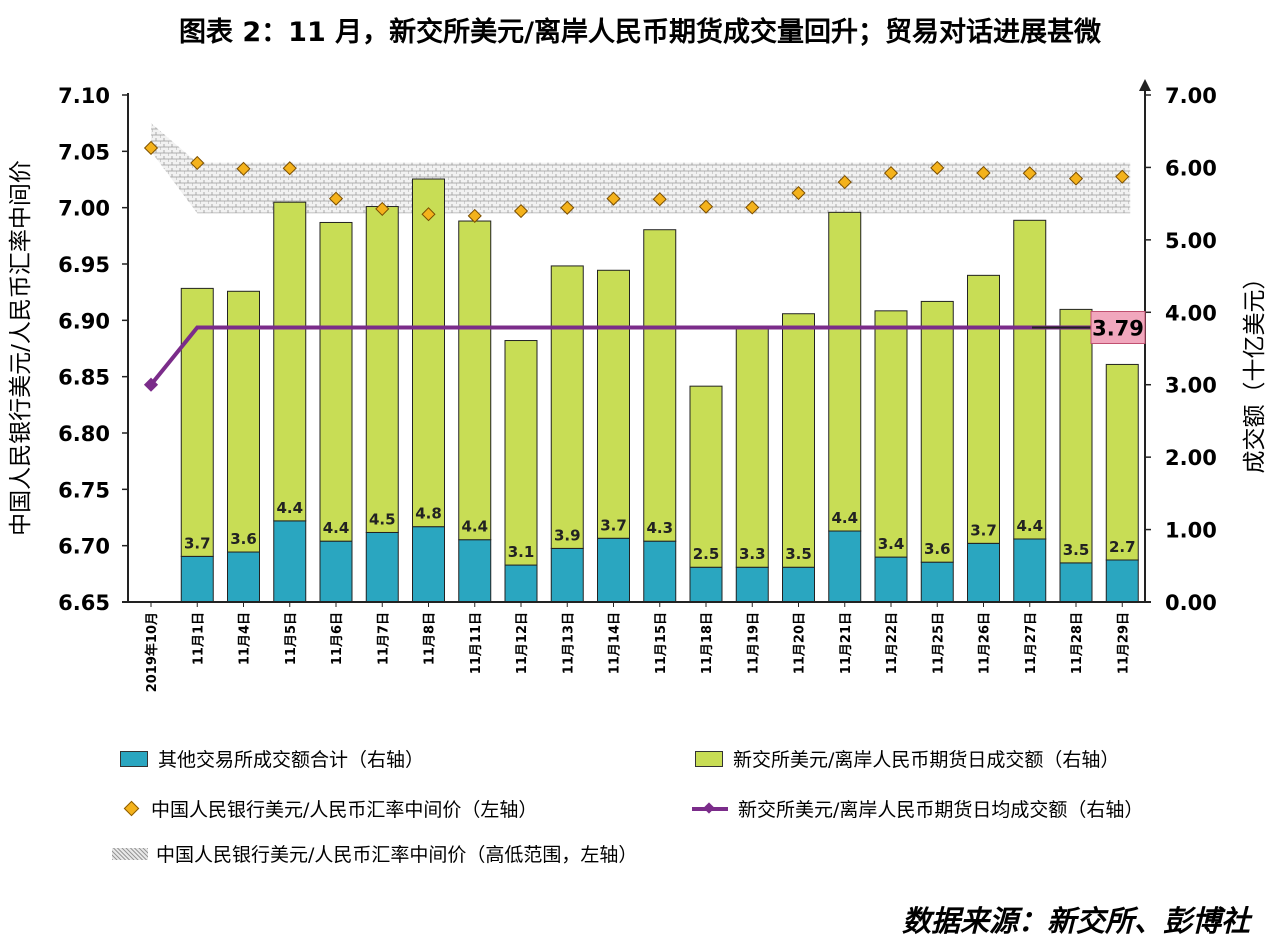 The height and width of the screenshot is (946, 1280). What do you see at coordinates (1077, 643) in the screenshot?
I see `x-tick-label-20: 11月28日` at bounding box center [1077, 643].